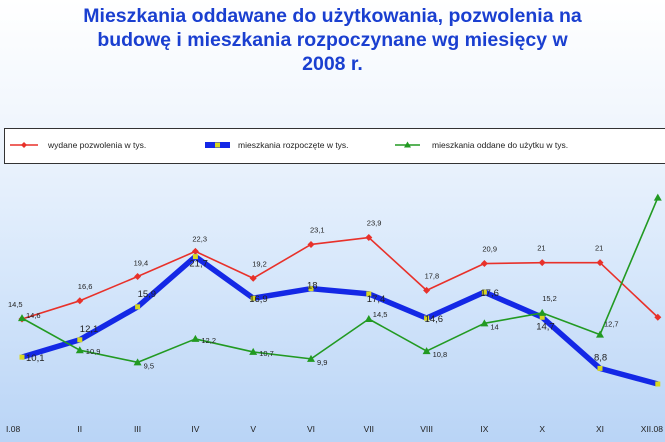 The width and height of the screenshot is (665, 442). Describe the element at coordinates (369, 429) in the screenshot. I see `x-tick-label: VII` at that location.